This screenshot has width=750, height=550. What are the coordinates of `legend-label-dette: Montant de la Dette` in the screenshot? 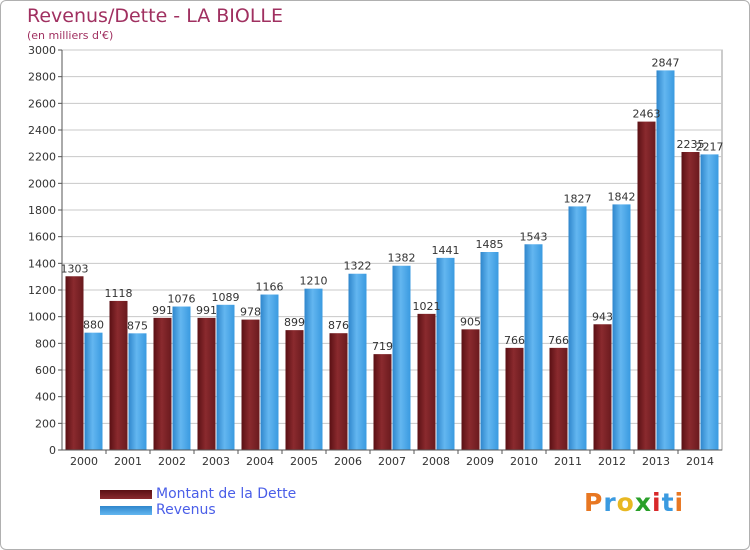 It's located at (226, 494).